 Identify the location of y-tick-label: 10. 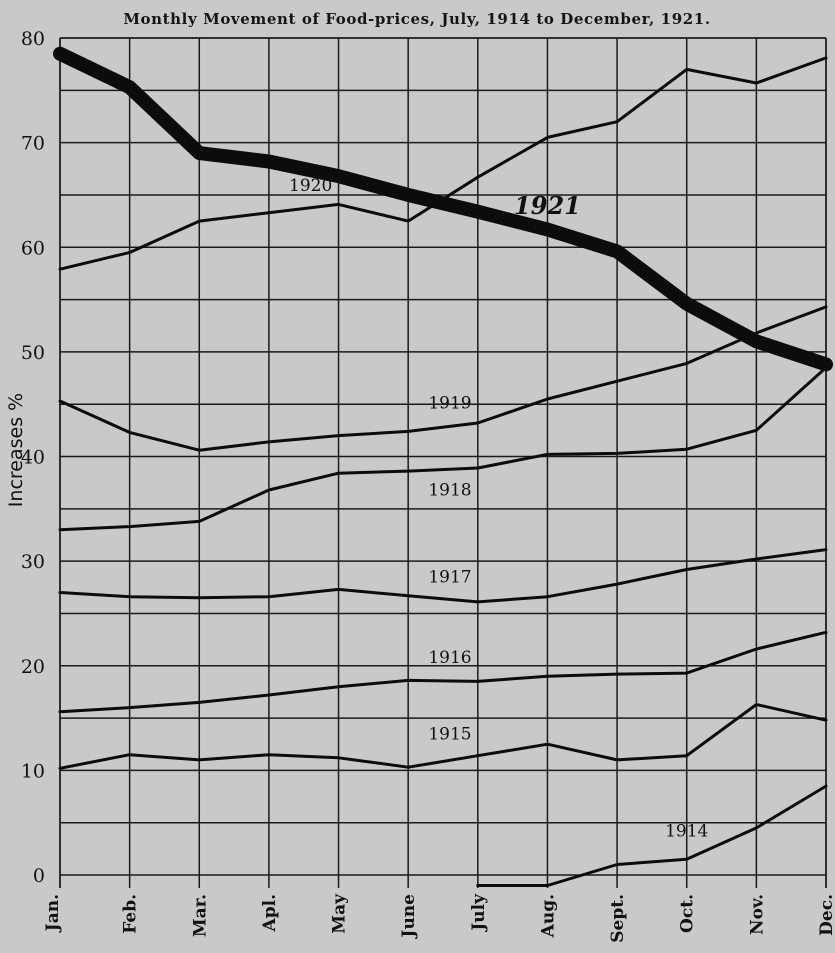
(33, 771).